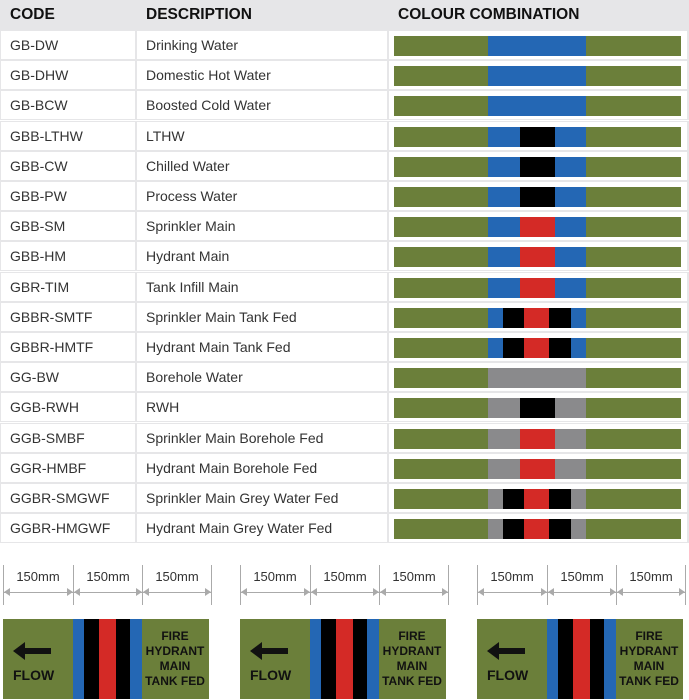  Describe the element at coordinates (262, 407) in the screenshot. I see `cell-description: RWH` at that location.